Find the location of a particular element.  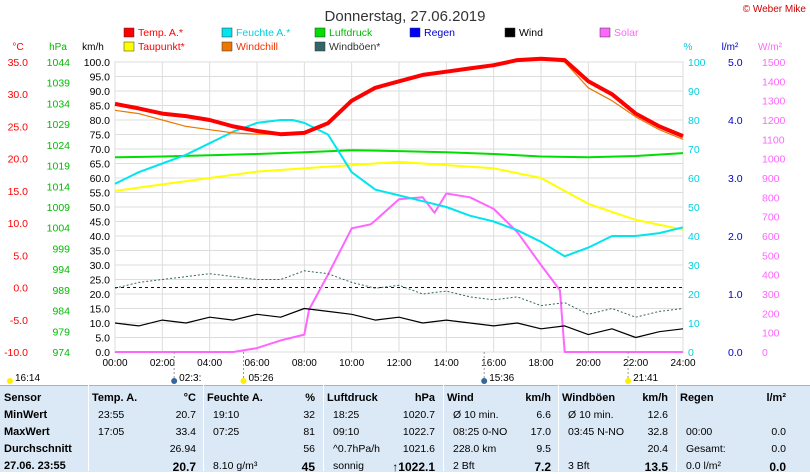

x-tick-label: 20:00 is located at coordinates (588, 363).